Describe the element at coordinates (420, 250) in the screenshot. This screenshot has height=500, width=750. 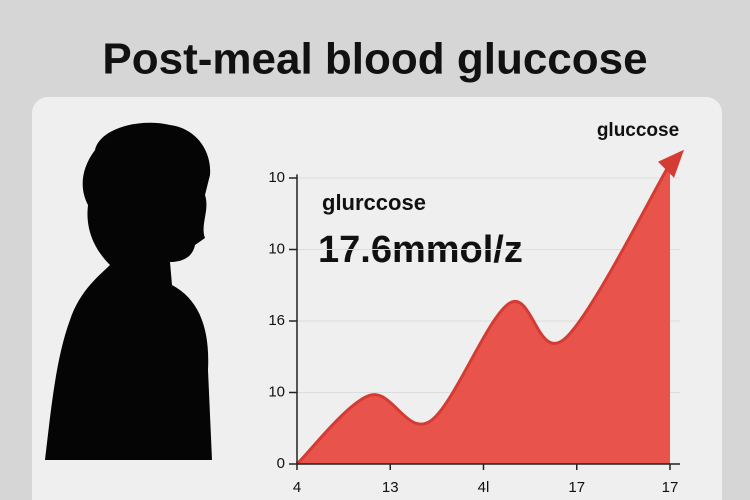
I see `annotation: 17.6mmol/z` at that location.